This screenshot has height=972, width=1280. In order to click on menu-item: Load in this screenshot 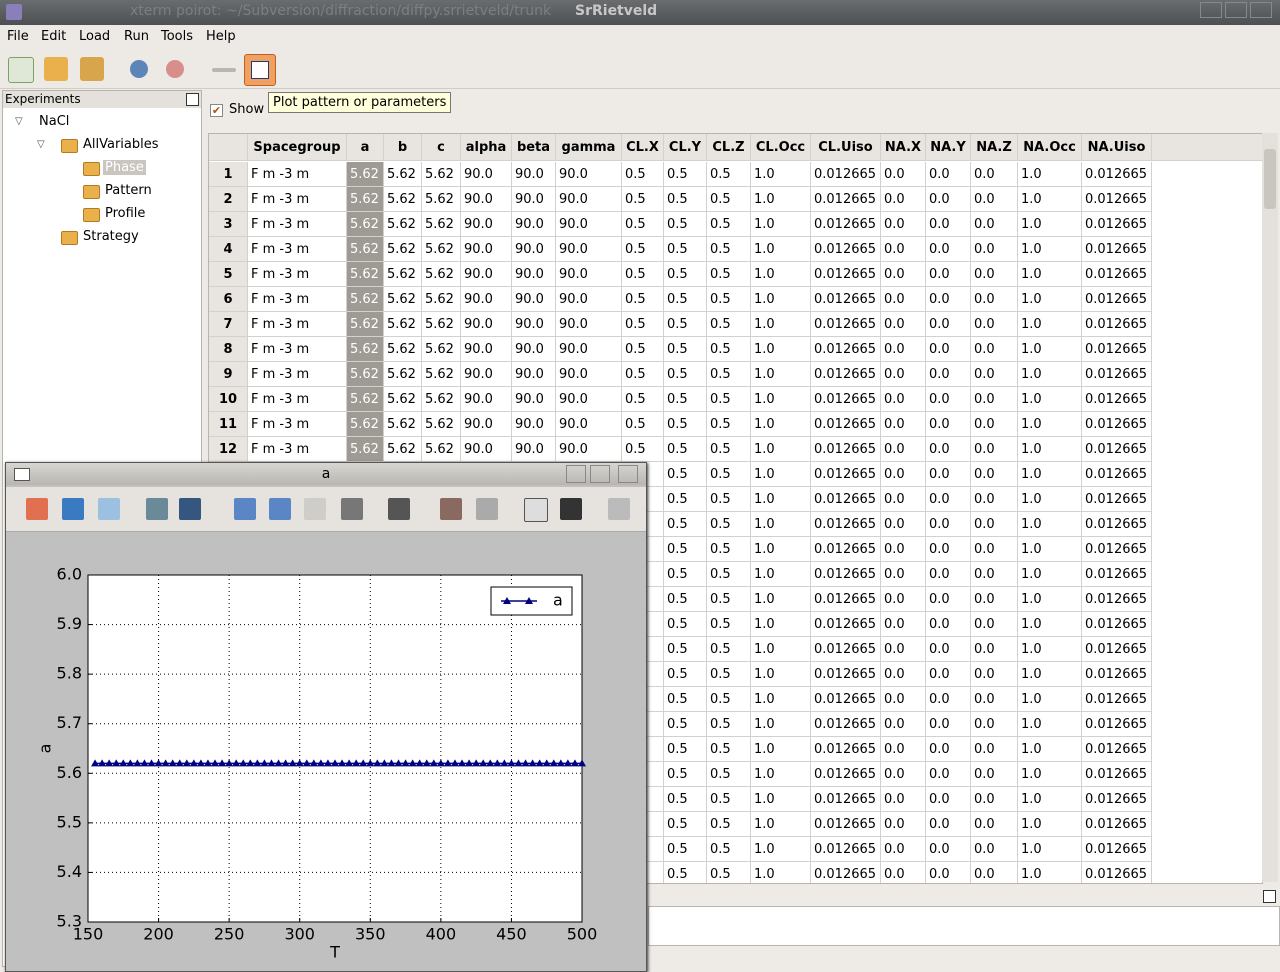, I will do `click(95, 36)`.